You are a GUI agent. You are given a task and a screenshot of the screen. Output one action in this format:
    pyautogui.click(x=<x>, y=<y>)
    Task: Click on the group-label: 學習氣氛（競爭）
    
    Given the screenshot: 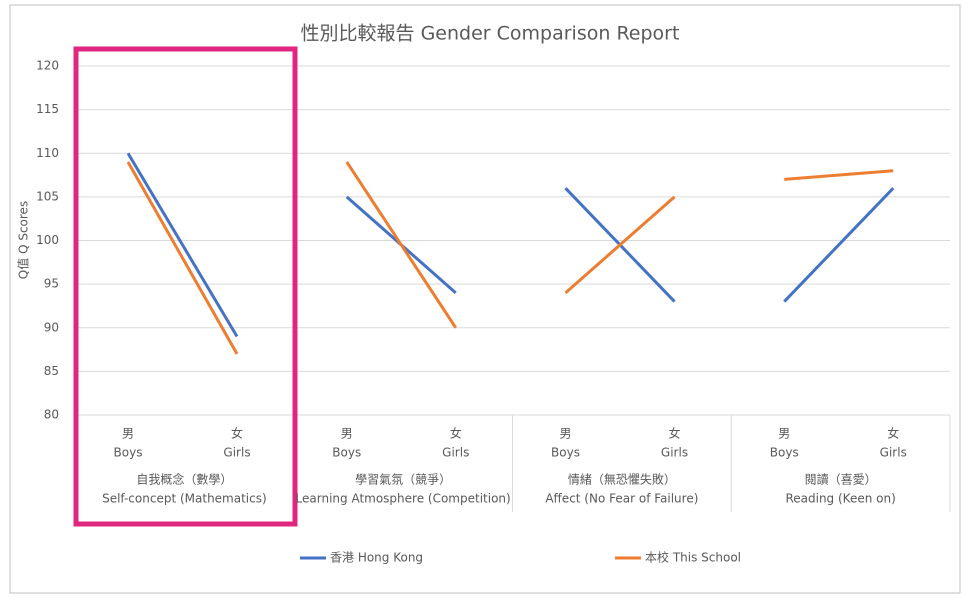 What is the action you would take?
    pyautogui.click(x=403, y=479)
    